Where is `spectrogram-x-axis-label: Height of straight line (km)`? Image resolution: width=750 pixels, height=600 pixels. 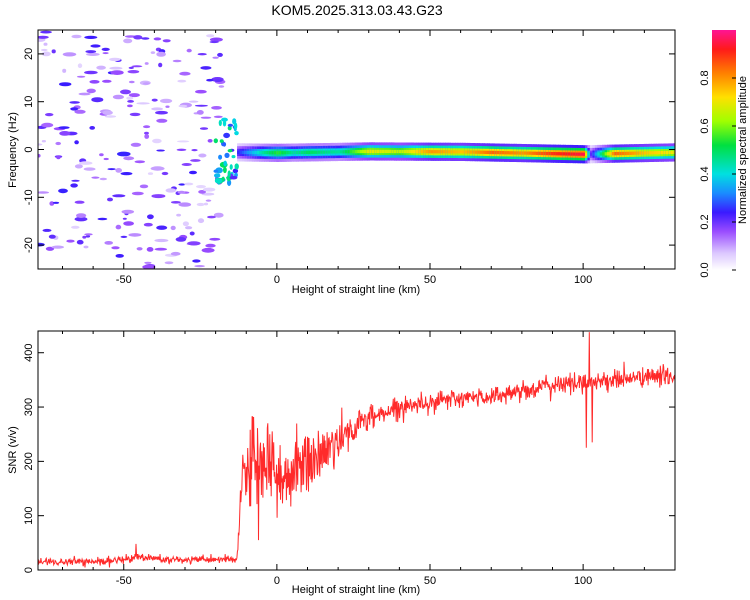 spectrogram-x-axis-label: Height of straight line (km) is located at coordinates (356, 290).